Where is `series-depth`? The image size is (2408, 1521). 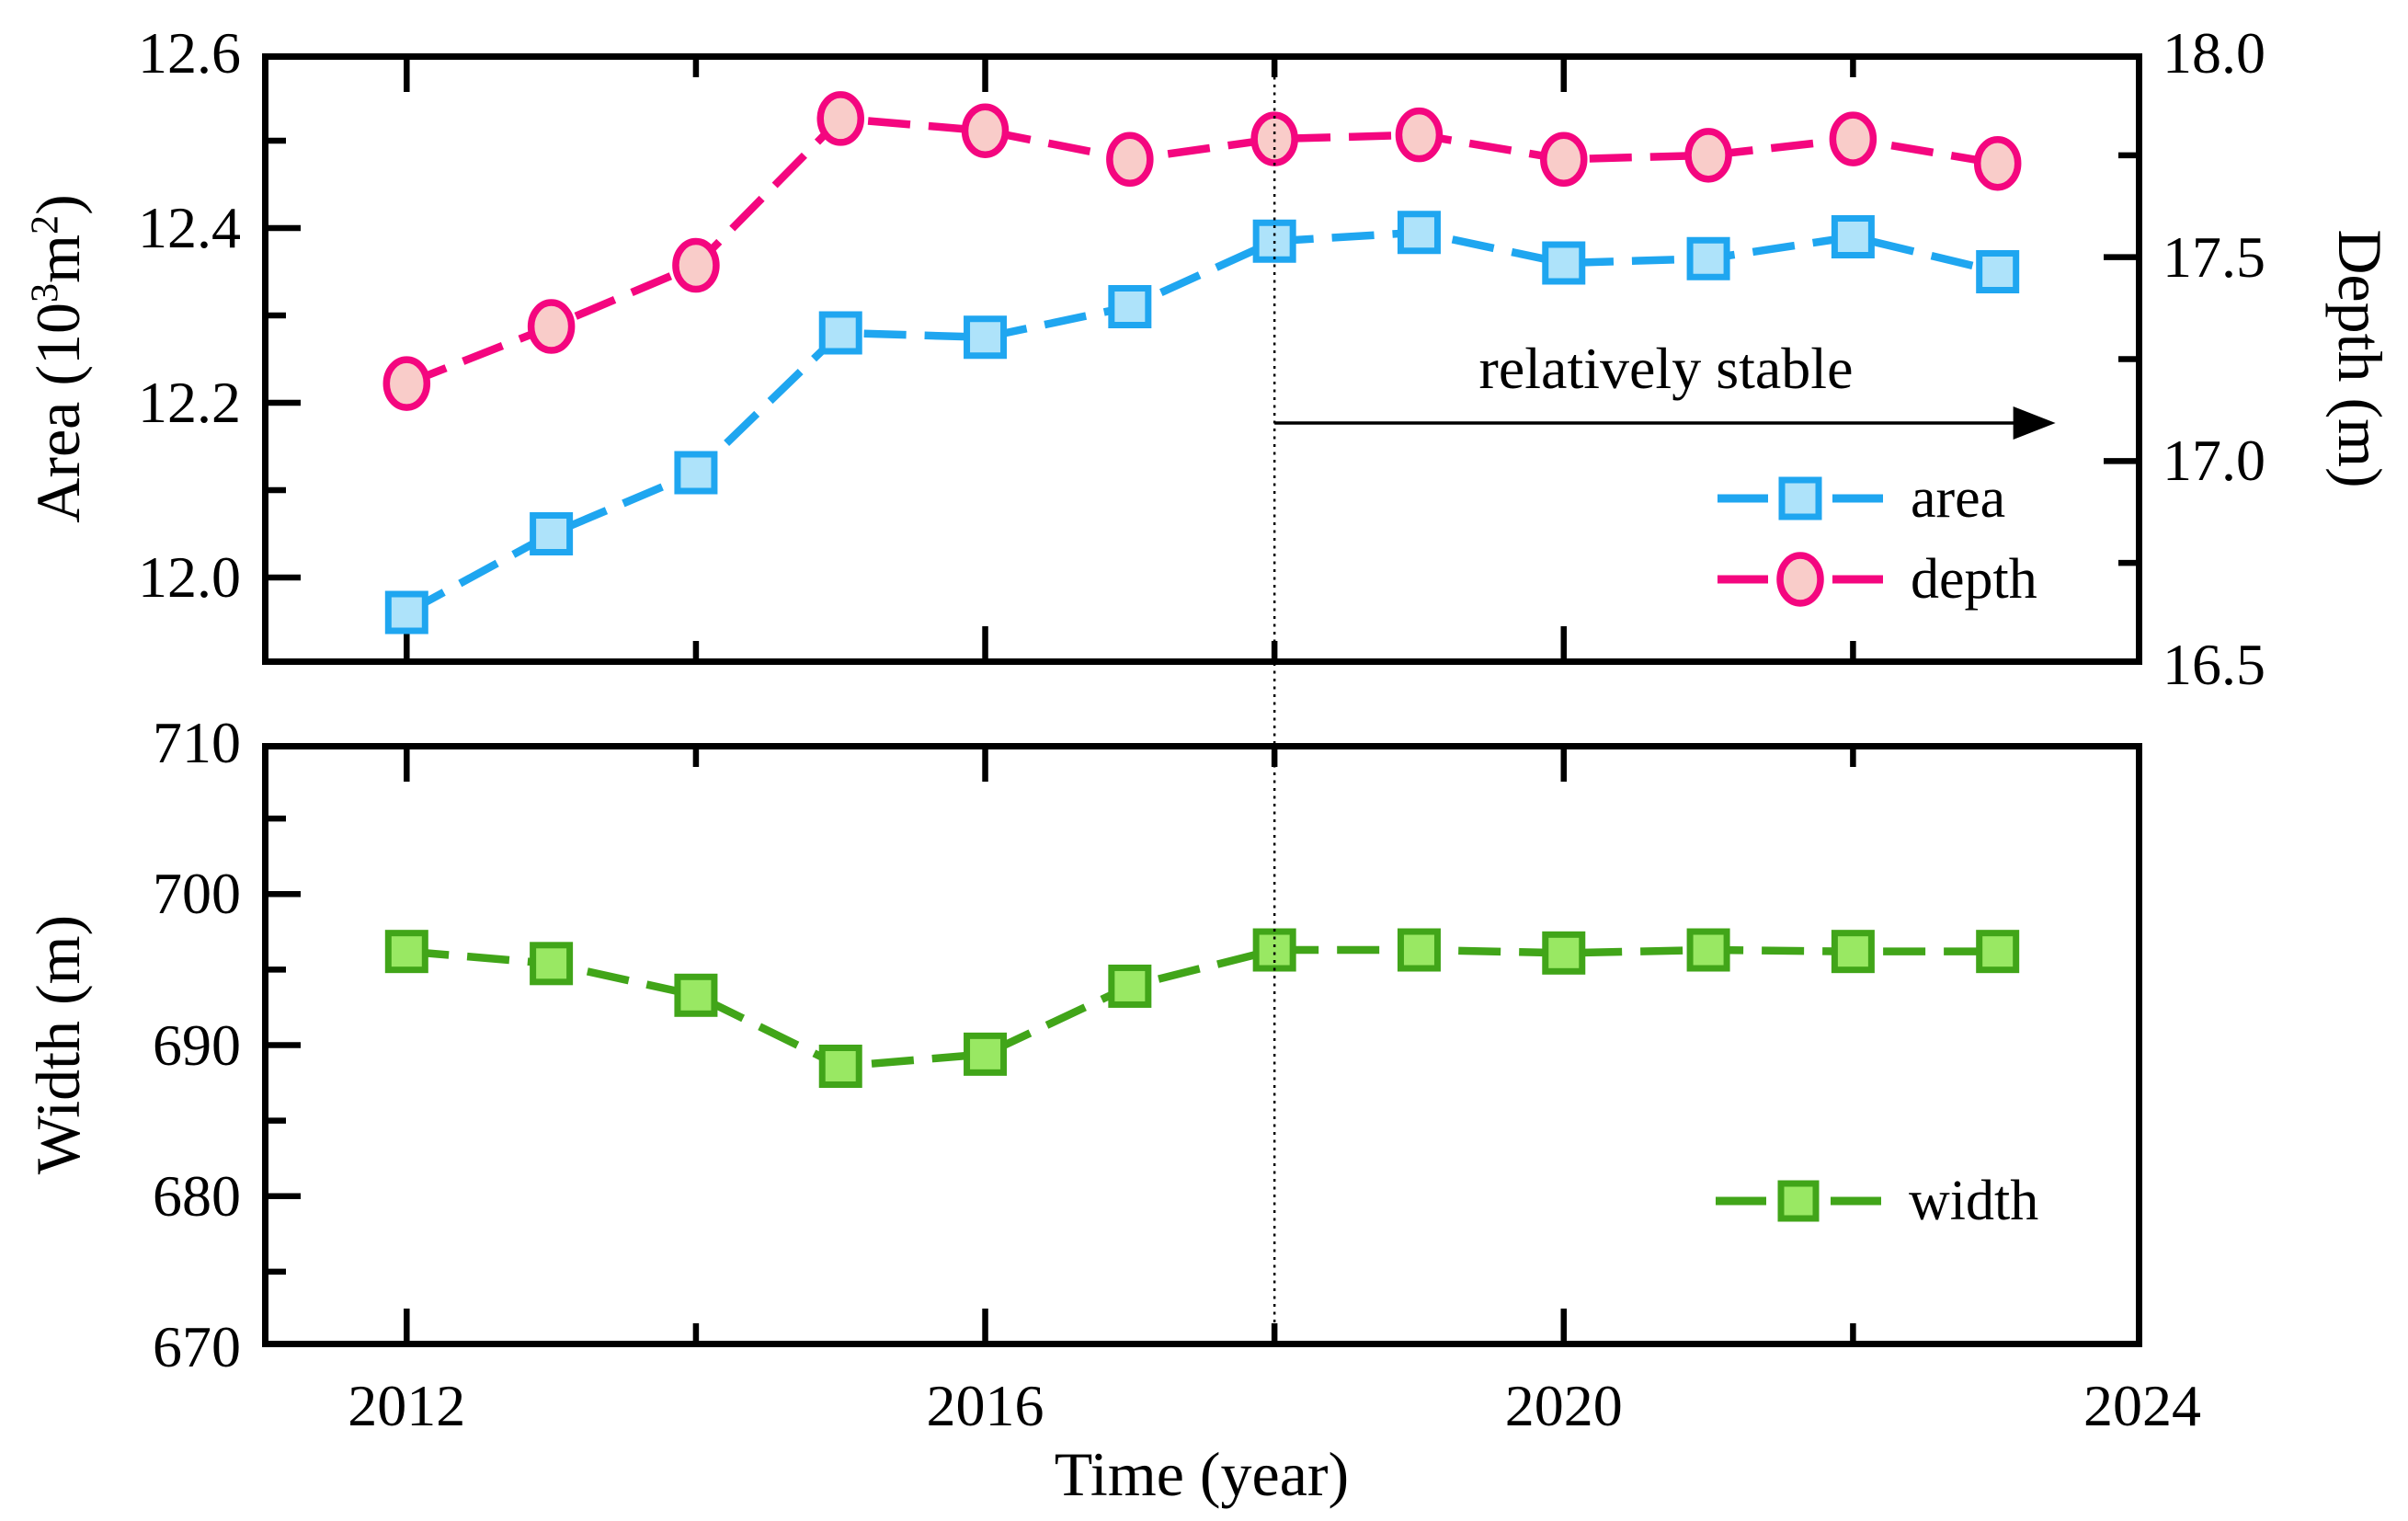 series-depth is located at coordinates (1202, 251).